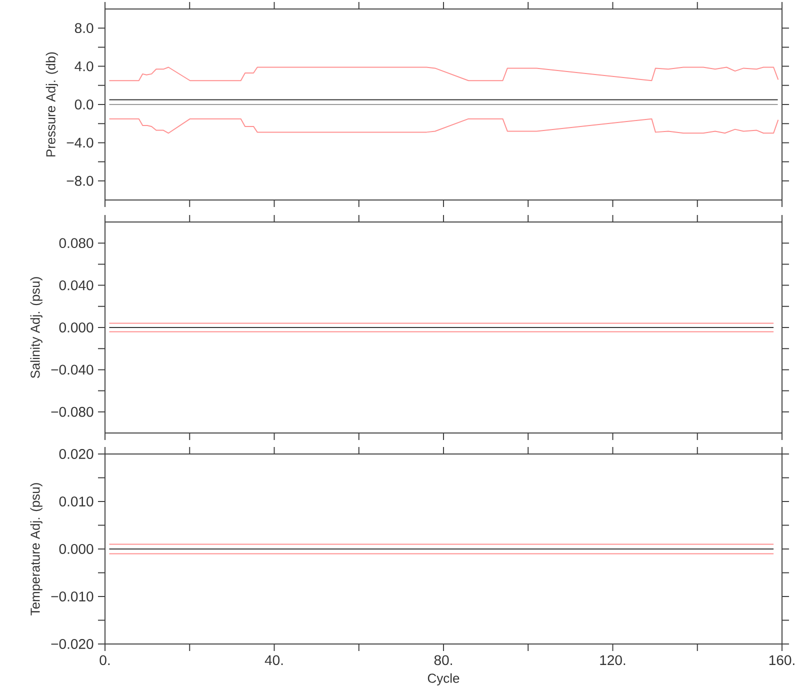 This screenshot has width=800, height=700. I want to click on x-tick-label: 80., so click(443, 660).